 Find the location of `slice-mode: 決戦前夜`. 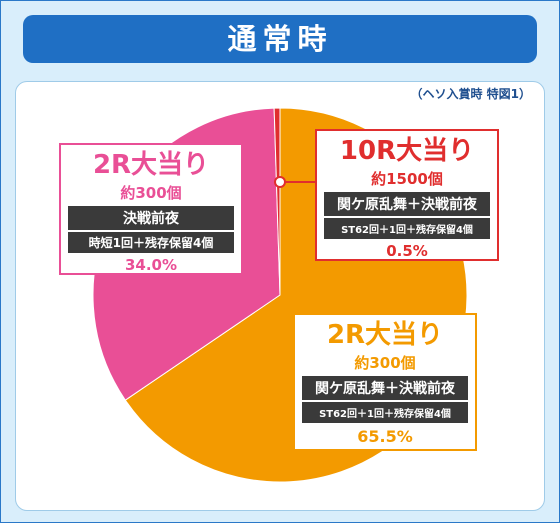

slice-mode: 決戦前夜 is located at coordinates (151, 217).